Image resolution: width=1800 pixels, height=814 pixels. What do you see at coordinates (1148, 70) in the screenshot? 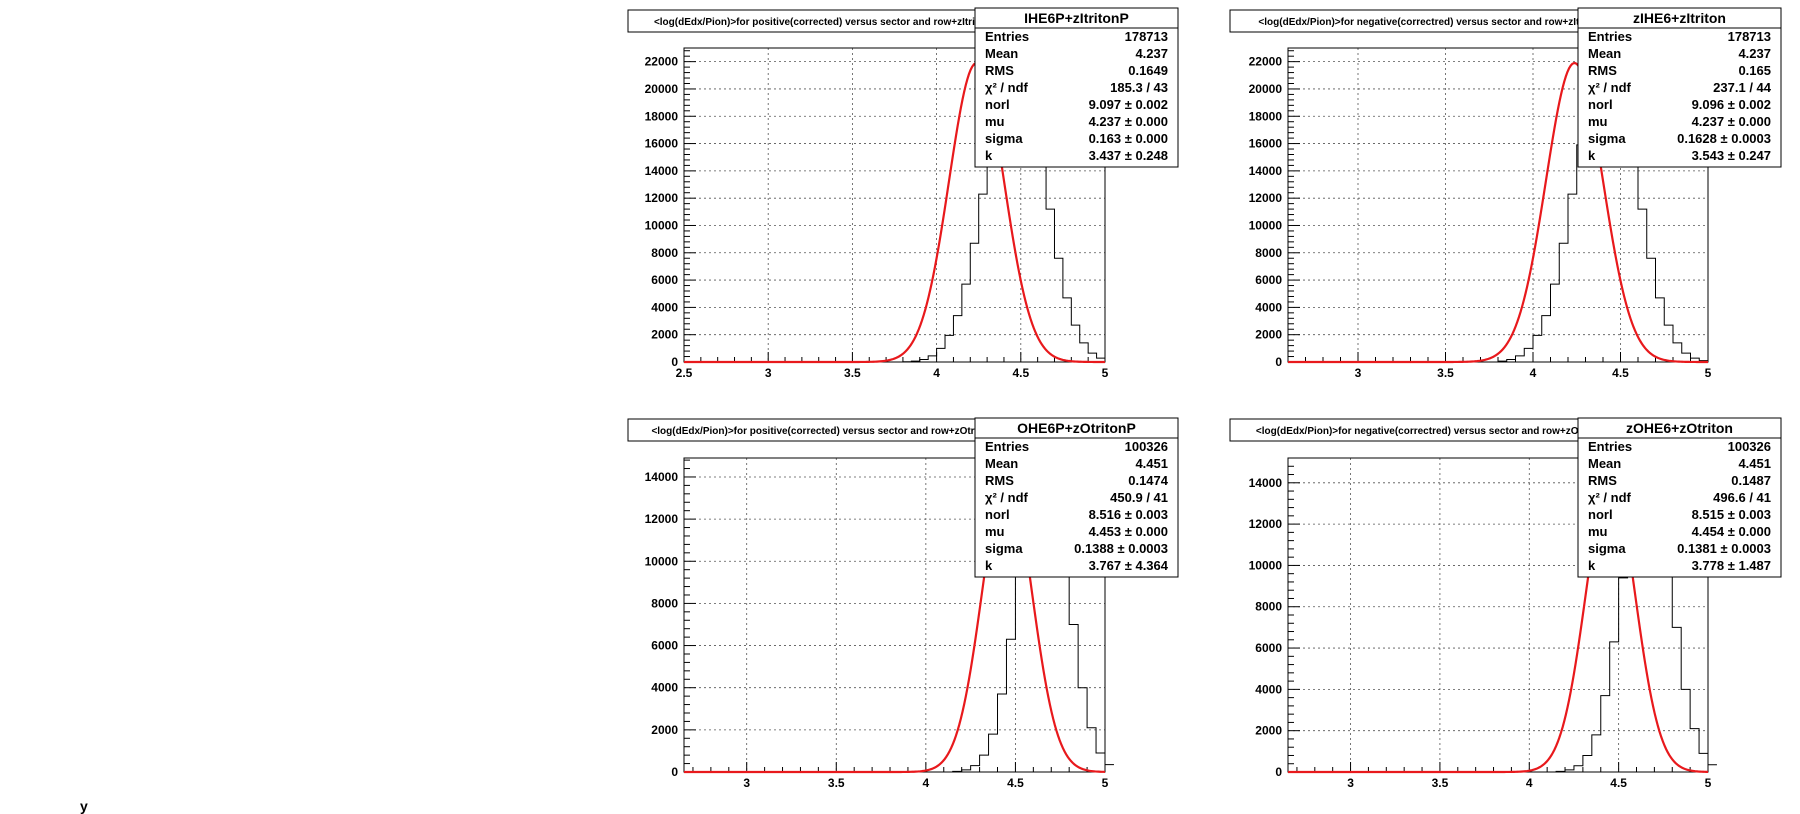
I see `stats-value: 0.1649` at bounding box center [1148, 70].